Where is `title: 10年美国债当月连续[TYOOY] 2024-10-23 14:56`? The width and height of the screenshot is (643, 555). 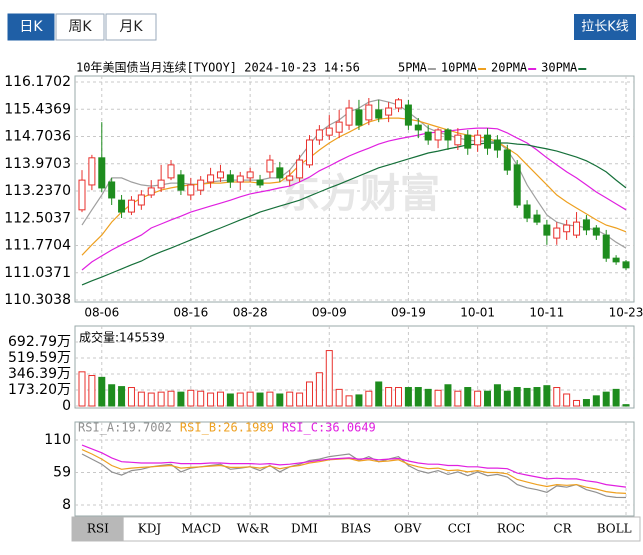 title: 10年美国债当月连续[TYOOY] 2024-10-23 14:56 is located at coordinates (218, 67).